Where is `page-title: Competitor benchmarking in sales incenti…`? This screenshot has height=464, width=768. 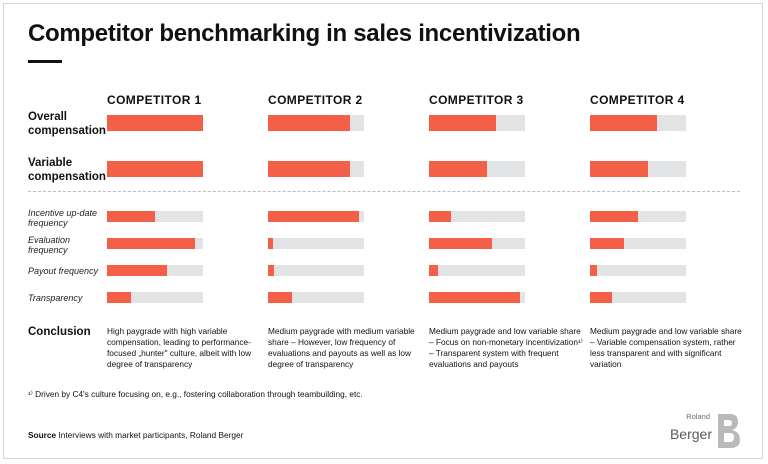
page-title: Competitor benchmarking in sales incenti… is located at coordinates (304, 33).